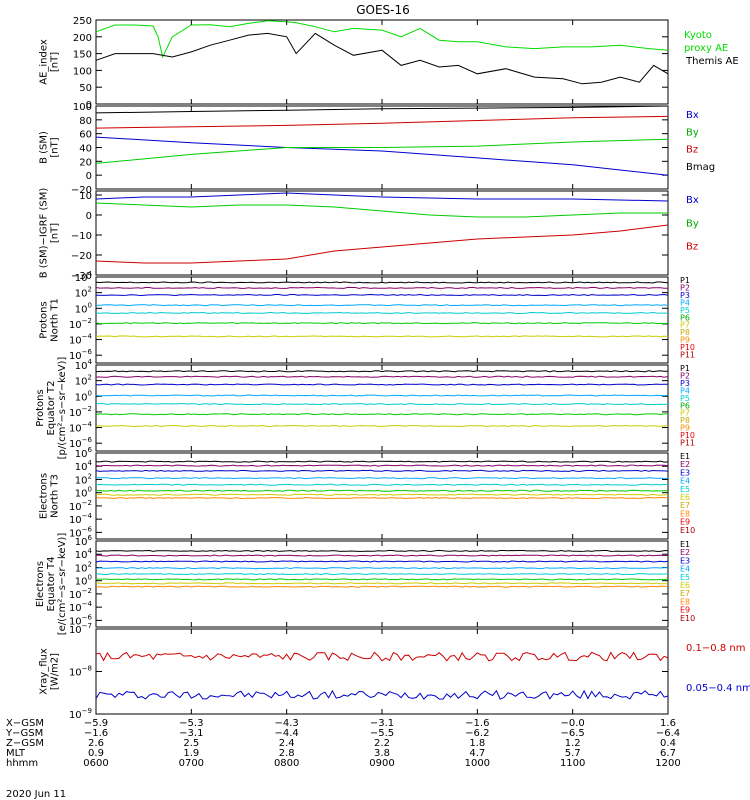  Describe the element at coordinates (685, 522) in the screenshot. I see `legend-entry: E9` at that location.